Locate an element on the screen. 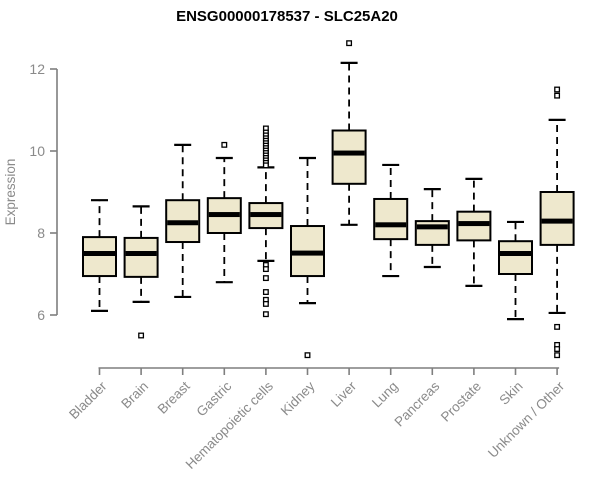 This screenshot has width=600, height=500. x-tick-label-unknown-other: Unknown / Other is located at coordinates (526, 419).